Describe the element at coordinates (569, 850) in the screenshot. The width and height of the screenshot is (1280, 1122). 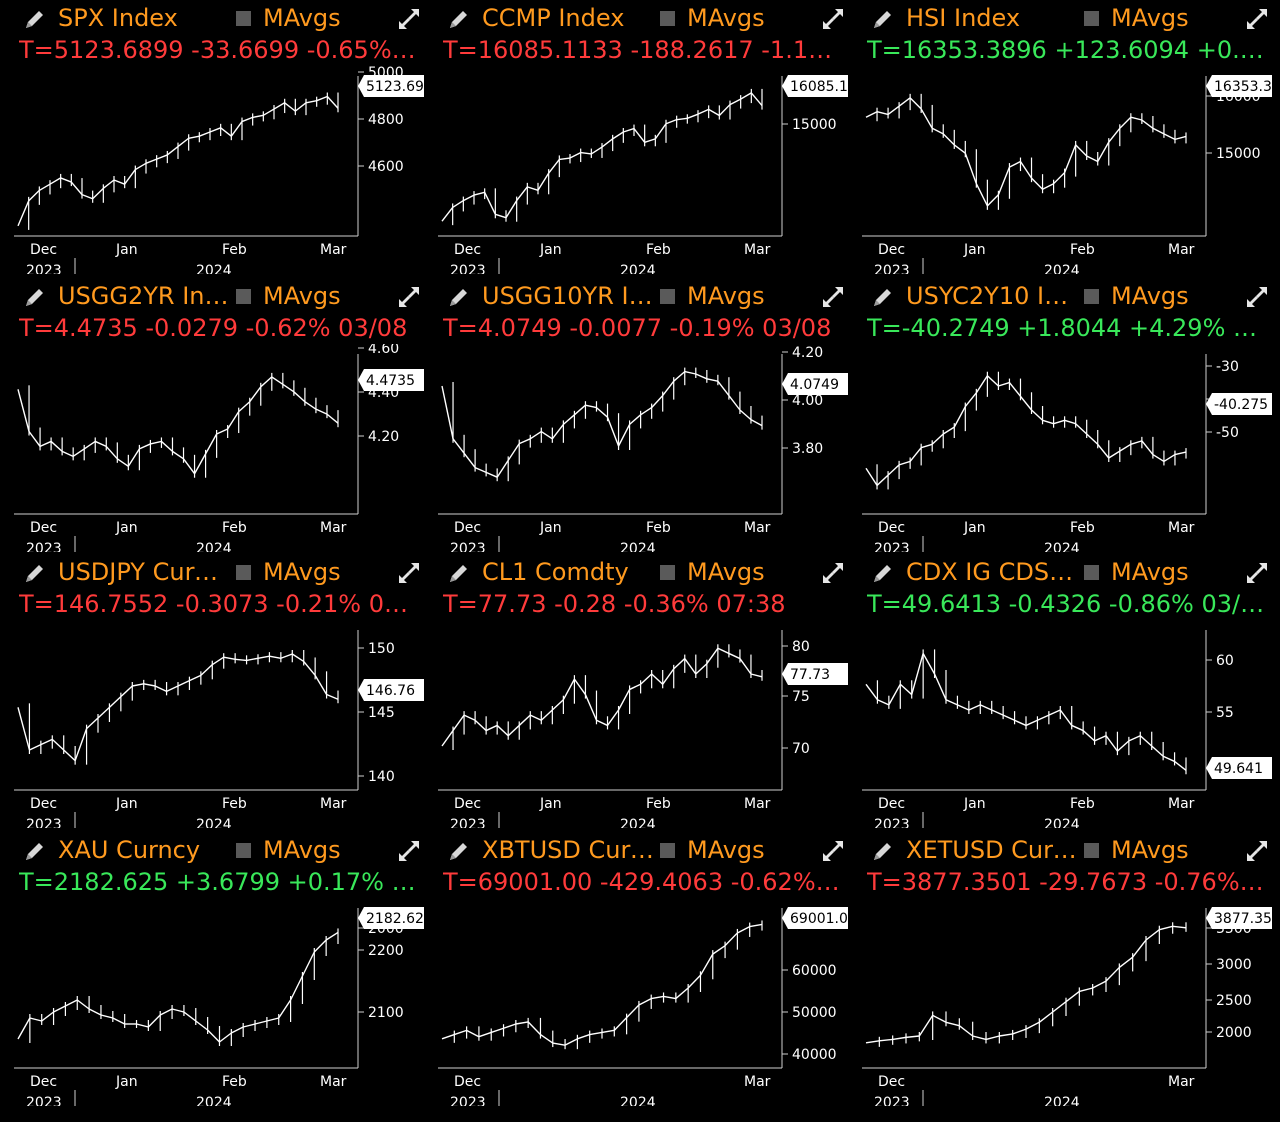
I see `security-title: XBTUSD Curncy` at that location.